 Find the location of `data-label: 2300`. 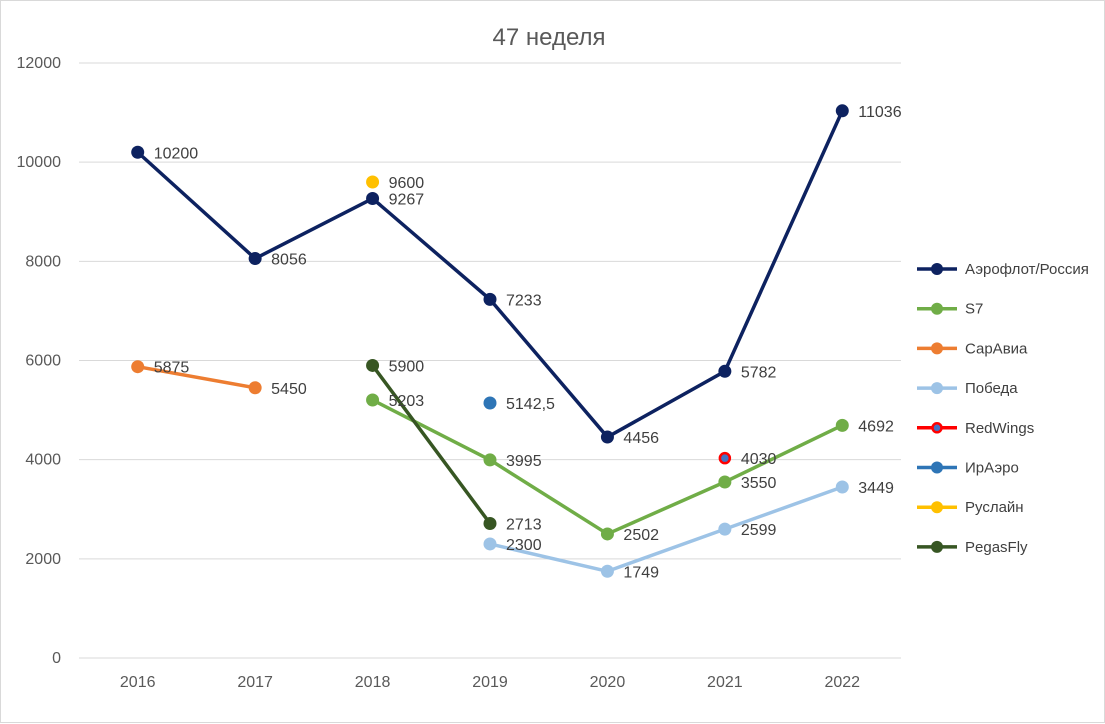

data-label: 2300 is located at coordinates (524, 545).